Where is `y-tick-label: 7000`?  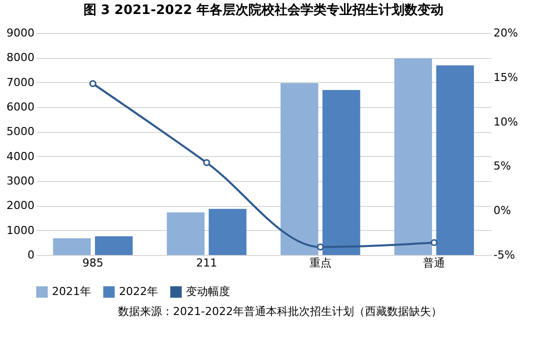 y-tick-label: 7000 is located at coordinates (20, 82).